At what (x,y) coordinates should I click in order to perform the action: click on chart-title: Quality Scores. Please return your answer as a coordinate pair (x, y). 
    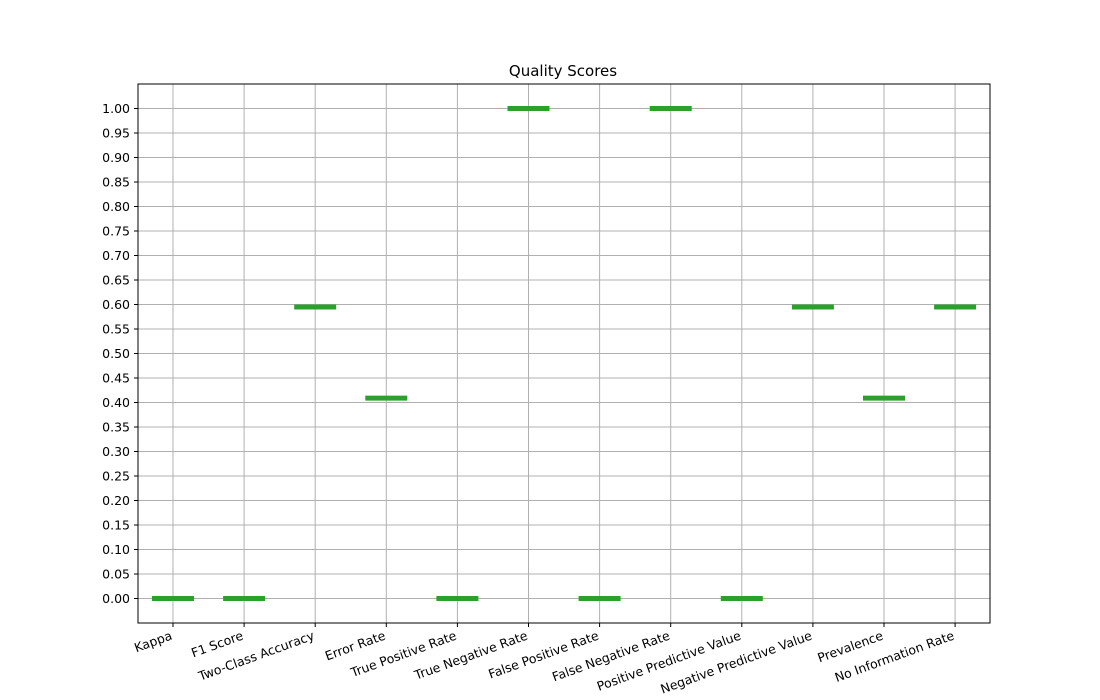
    Looking at the image, I should click on (563, 71).